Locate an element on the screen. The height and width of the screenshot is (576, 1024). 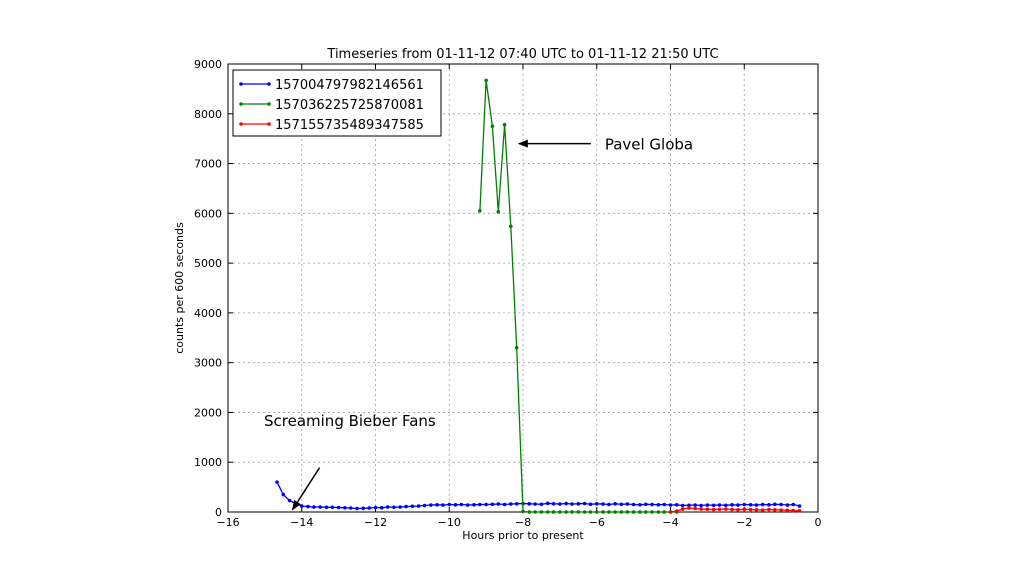
series-line is located at coordinates (735, 510).